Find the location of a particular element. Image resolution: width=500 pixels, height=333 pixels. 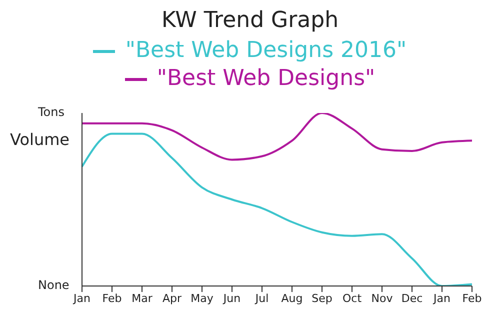

x-tick-label: Apr is located at coordinates (172, 298).